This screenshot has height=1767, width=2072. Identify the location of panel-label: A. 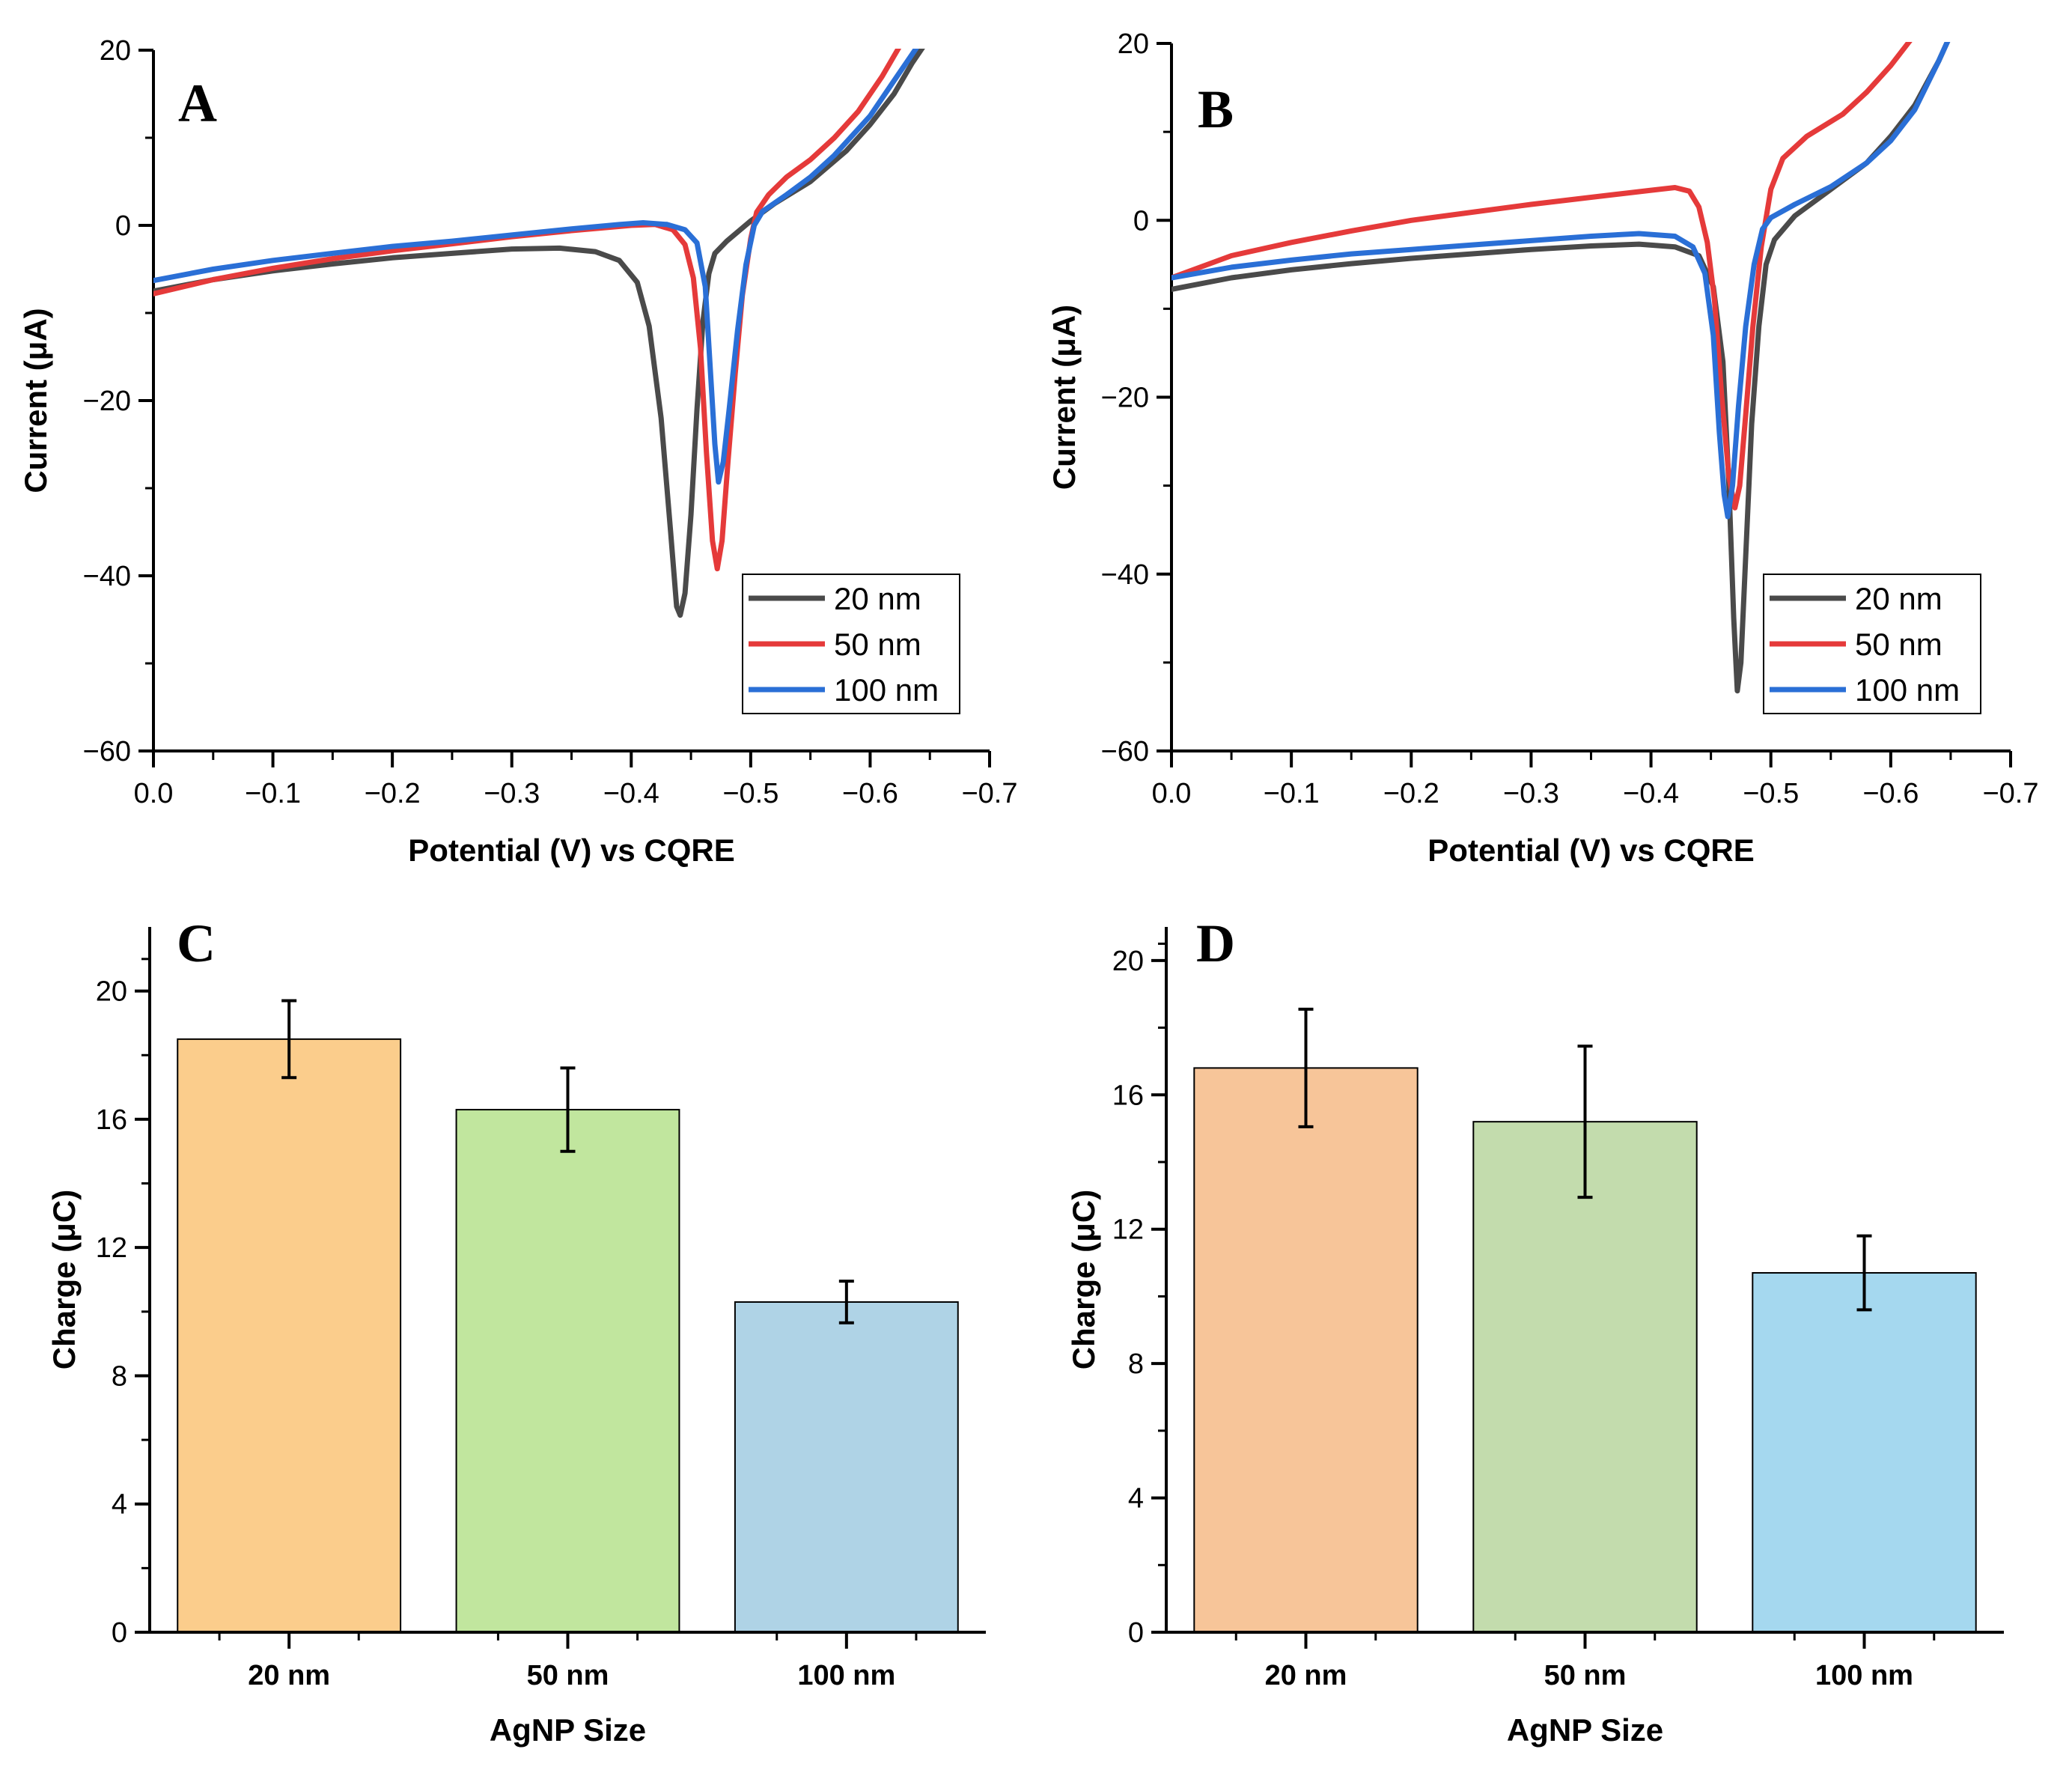
(197, 103).